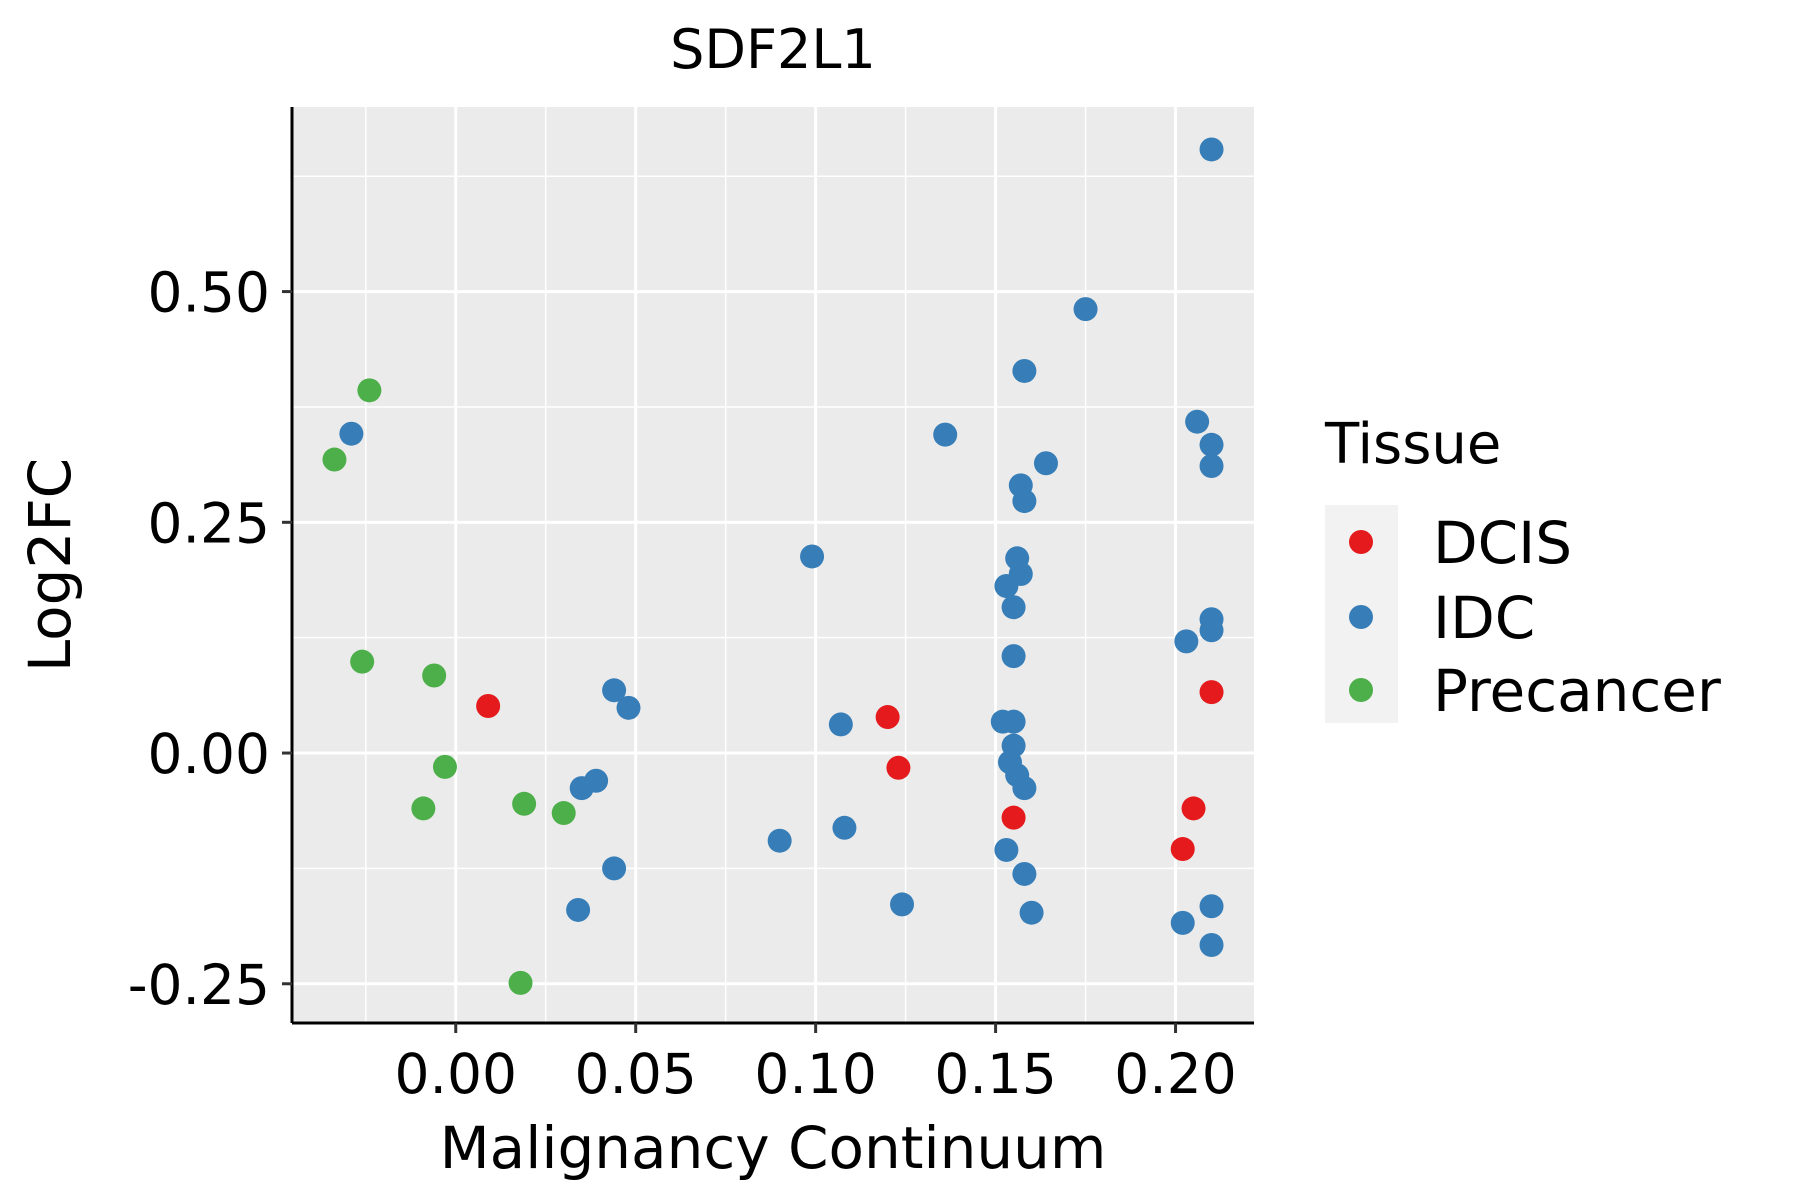  What do you see at coordinates (1577, 691) in the screenshot?
I see `legend-label-precancer: Precancer` at bounding box center [1577, 691].